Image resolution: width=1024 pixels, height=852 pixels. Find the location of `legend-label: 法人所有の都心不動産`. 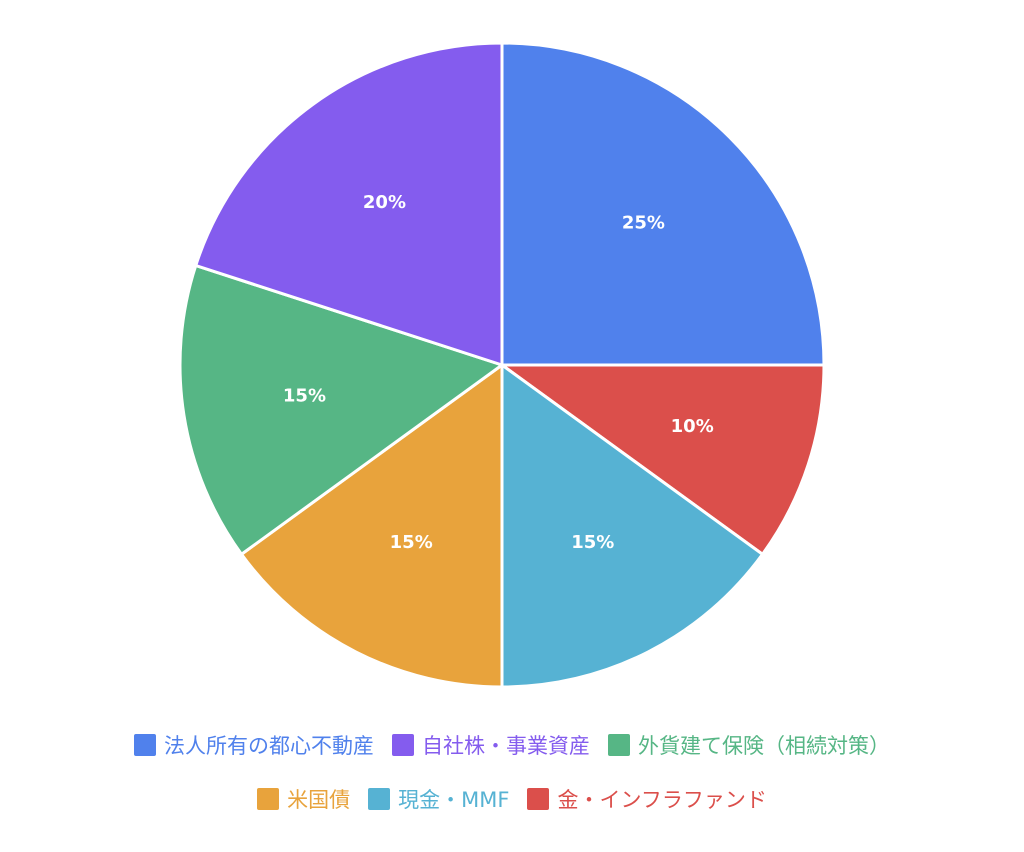

legend-label: 法人所有の都心不動産 is located at coordinates (269, 746).